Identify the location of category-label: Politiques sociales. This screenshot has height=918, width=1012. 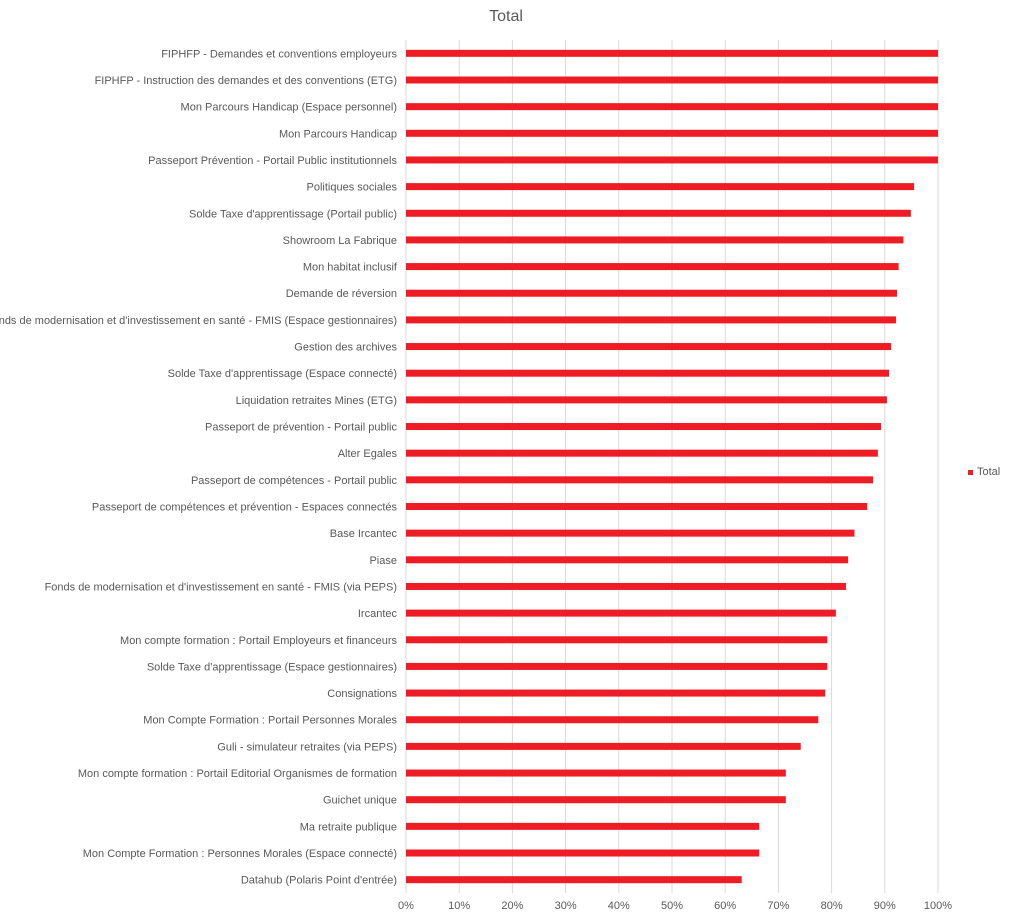
(352, 188).